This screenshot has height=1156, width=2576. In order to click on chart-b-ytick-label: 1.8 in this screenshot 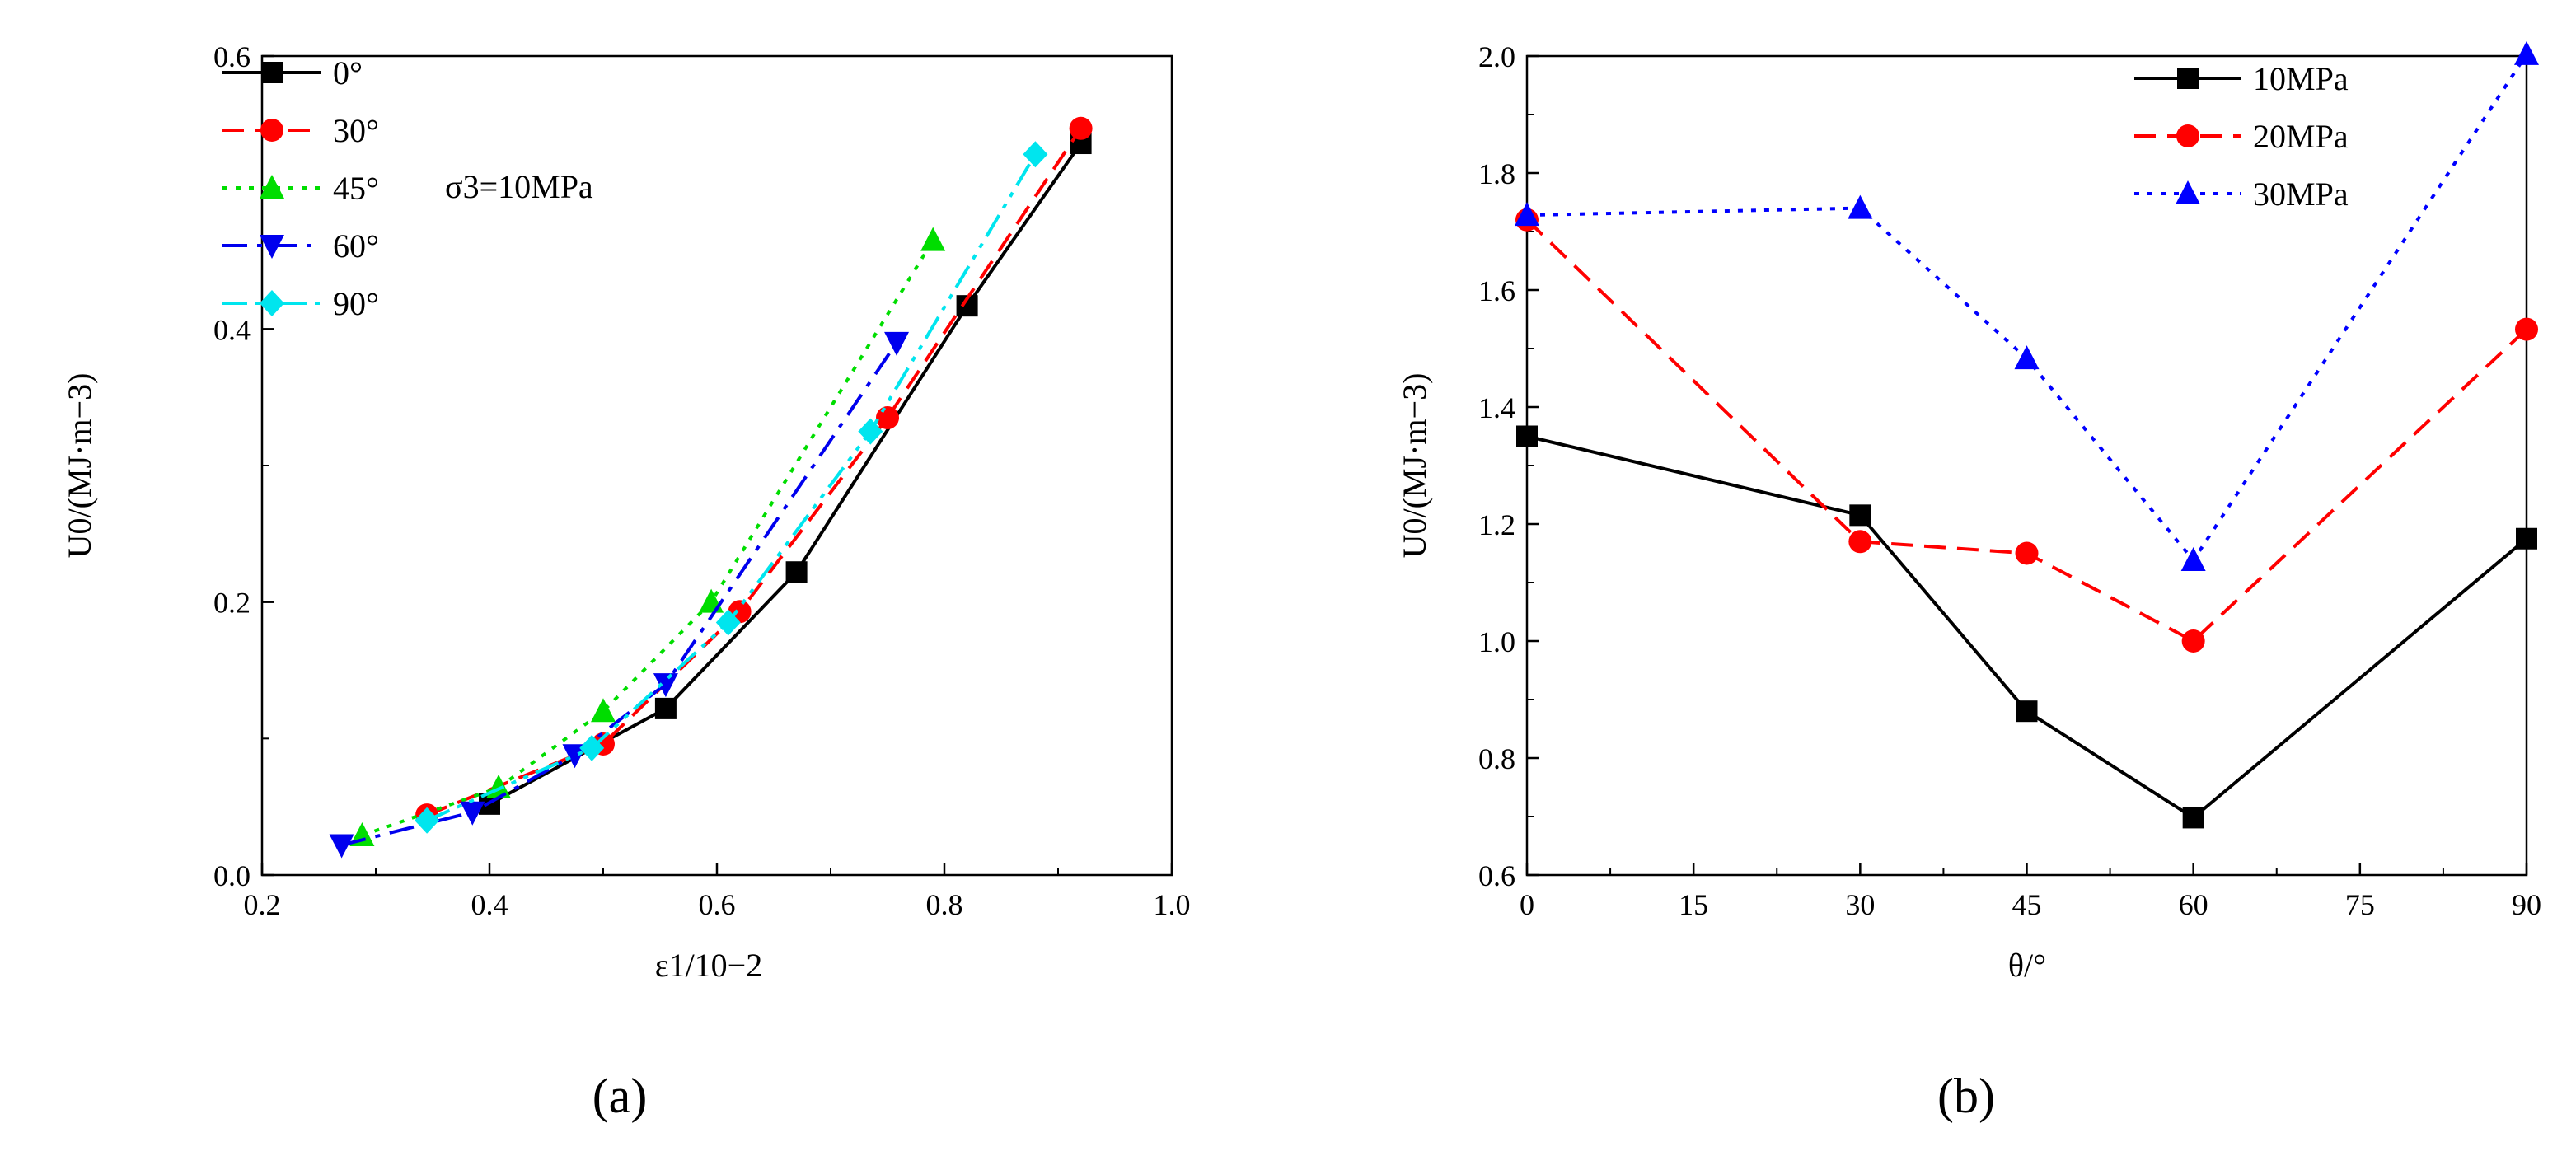, I will do `click(1496, 173)`.